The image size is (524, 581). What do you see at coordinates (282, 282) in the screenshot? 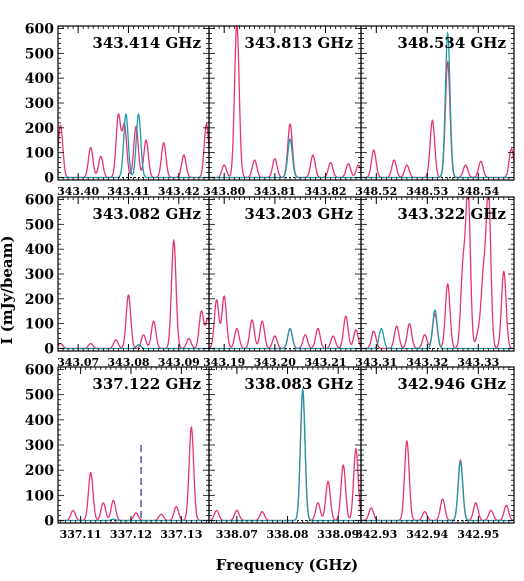
I see `spectrum-panel: 343.19 343.20 343.21 343.203 GHz` at bounding box center [282, 282].